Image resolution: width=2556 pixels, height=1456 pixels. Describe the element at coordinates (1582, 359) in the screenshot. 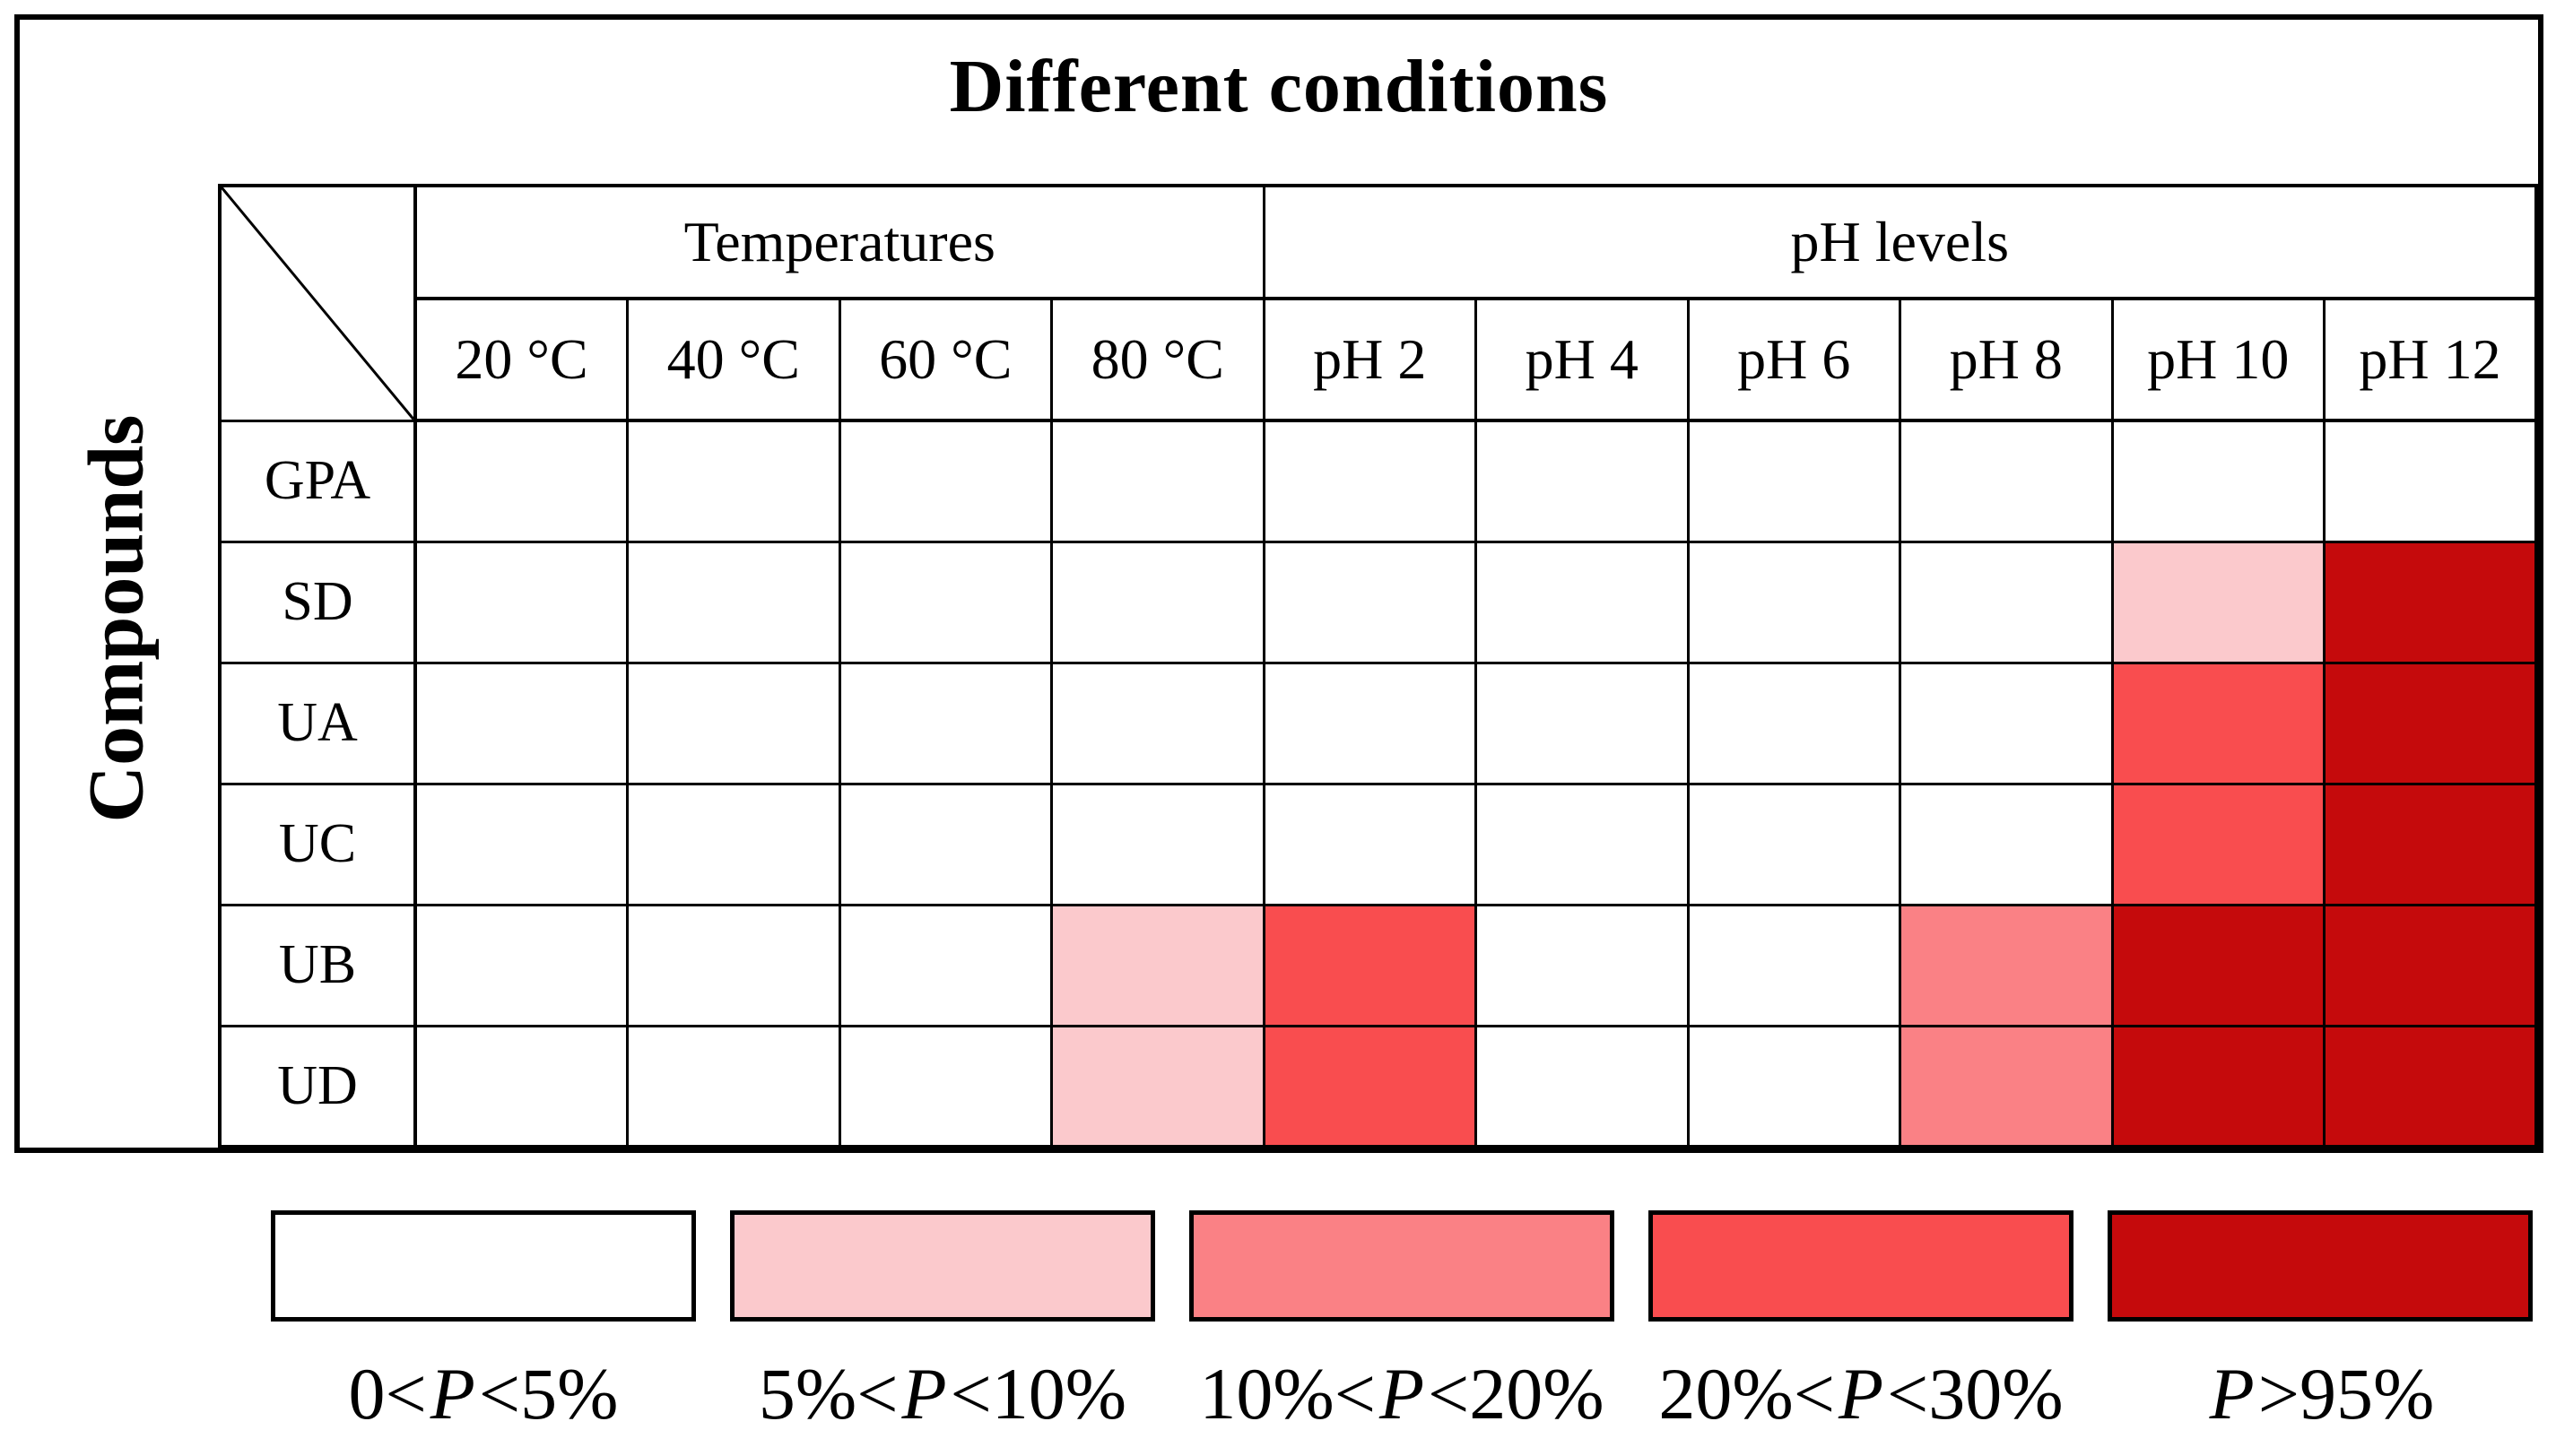

I see `column-header: pH 4` at that location.